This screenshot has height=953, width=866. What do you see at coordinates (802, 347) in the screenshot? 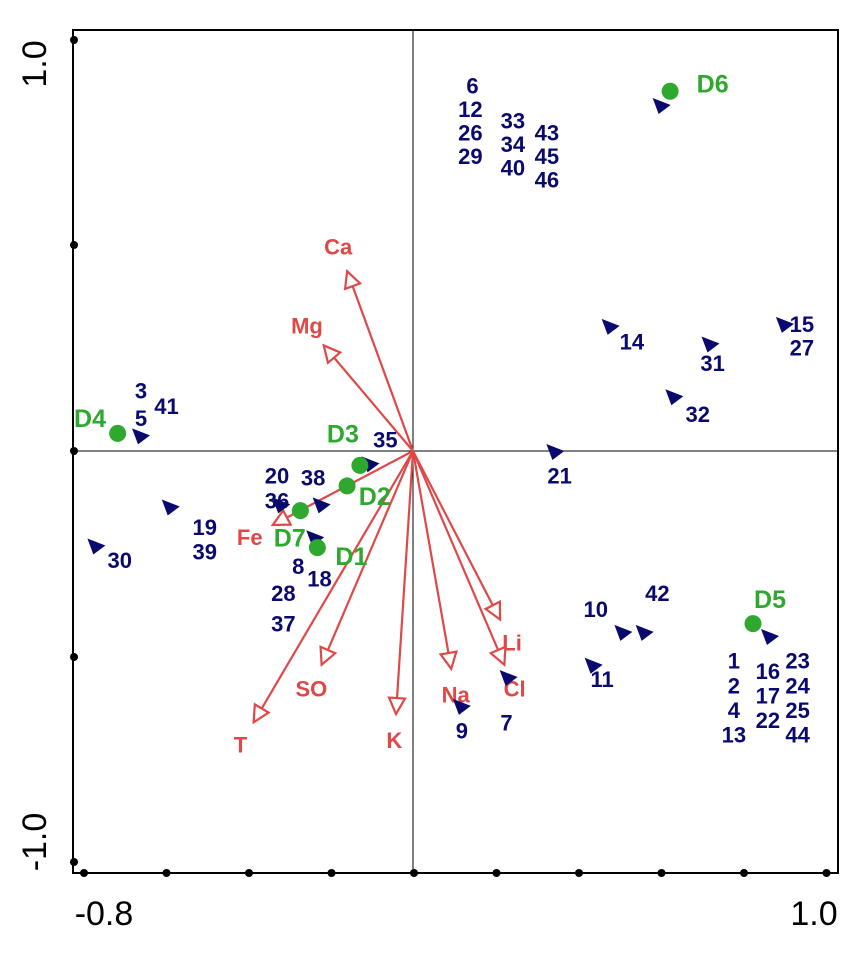
I see `site-label: 27` at bounding box center [802, 347].